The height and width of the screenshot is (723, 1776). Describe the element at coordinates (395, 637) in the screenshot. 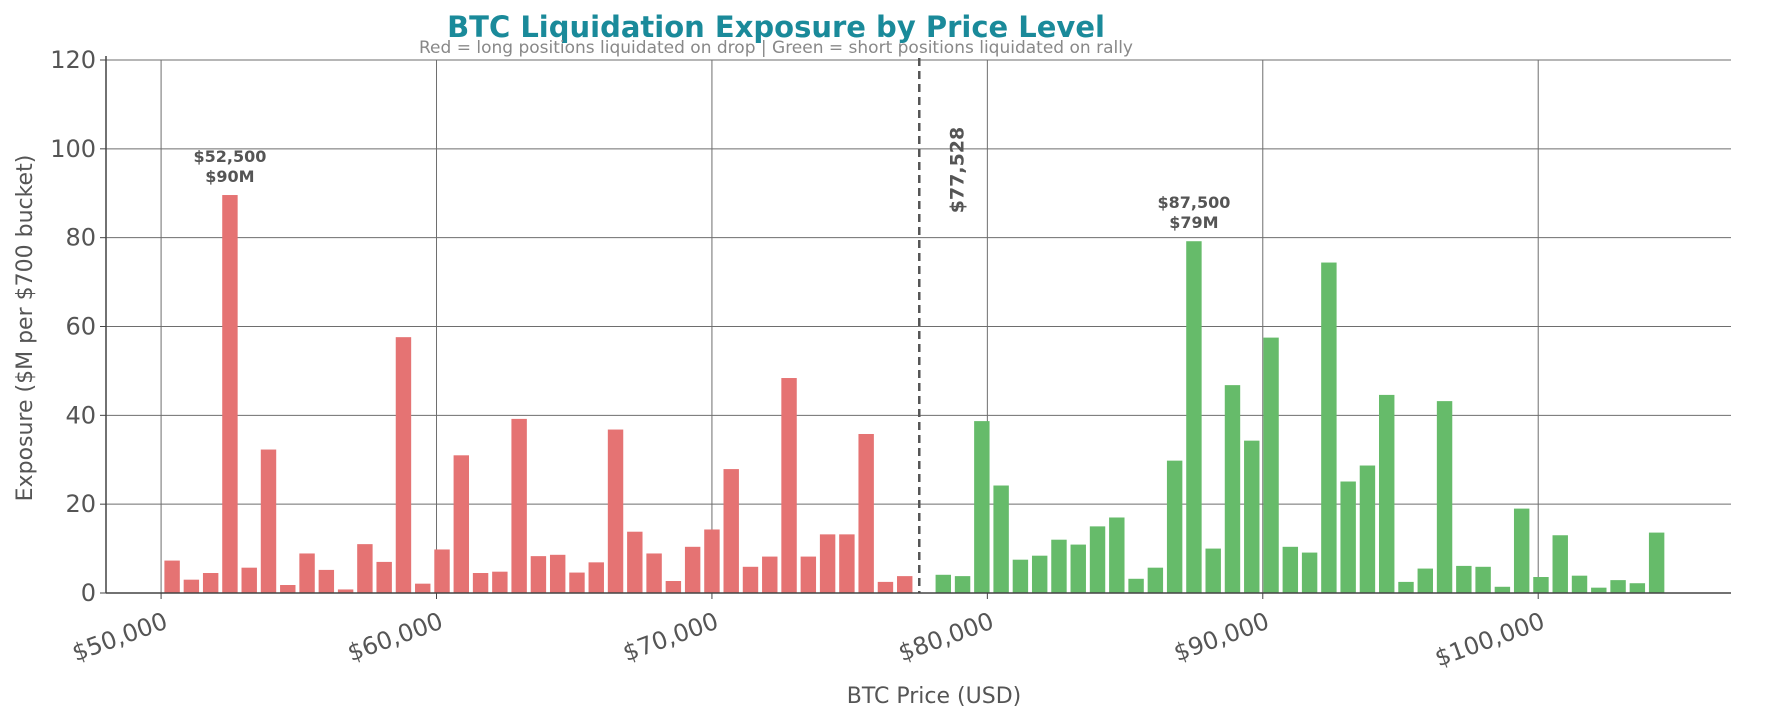

I see `x-tick-label: $60,000` at that location.